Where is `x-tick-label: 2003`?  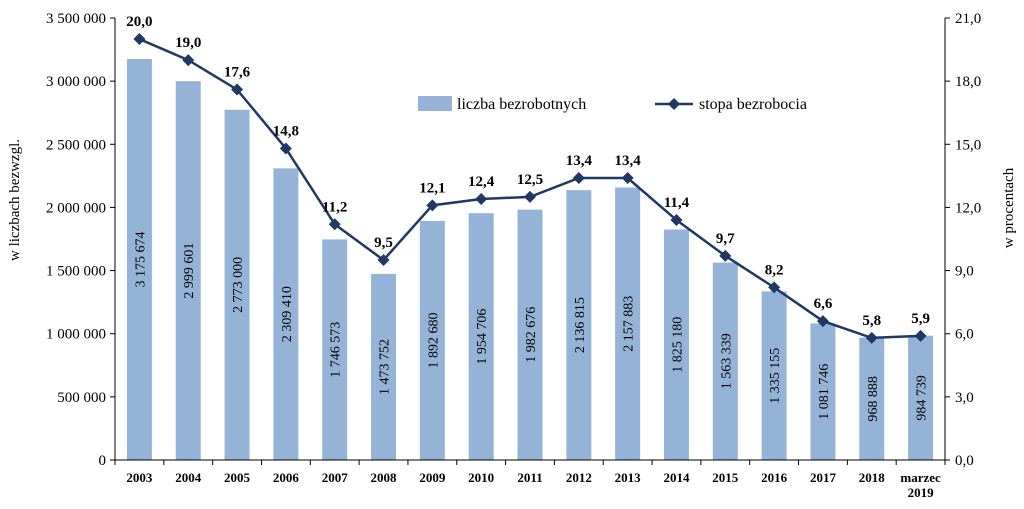 x-tick-label: 2003 is located at coordinates (139, 477).